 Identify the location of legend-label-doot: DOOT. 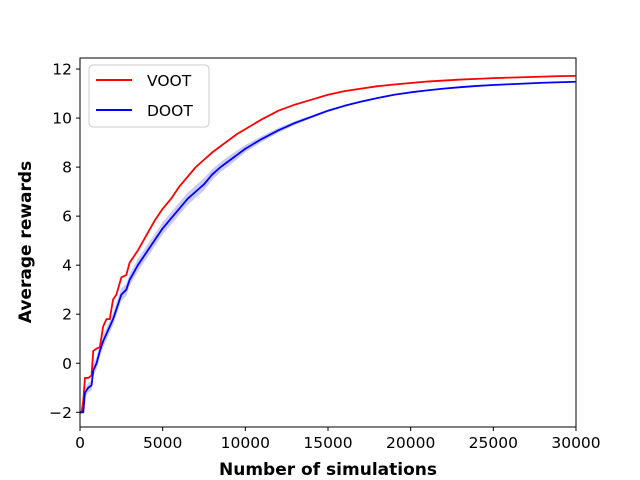
(170, 111).